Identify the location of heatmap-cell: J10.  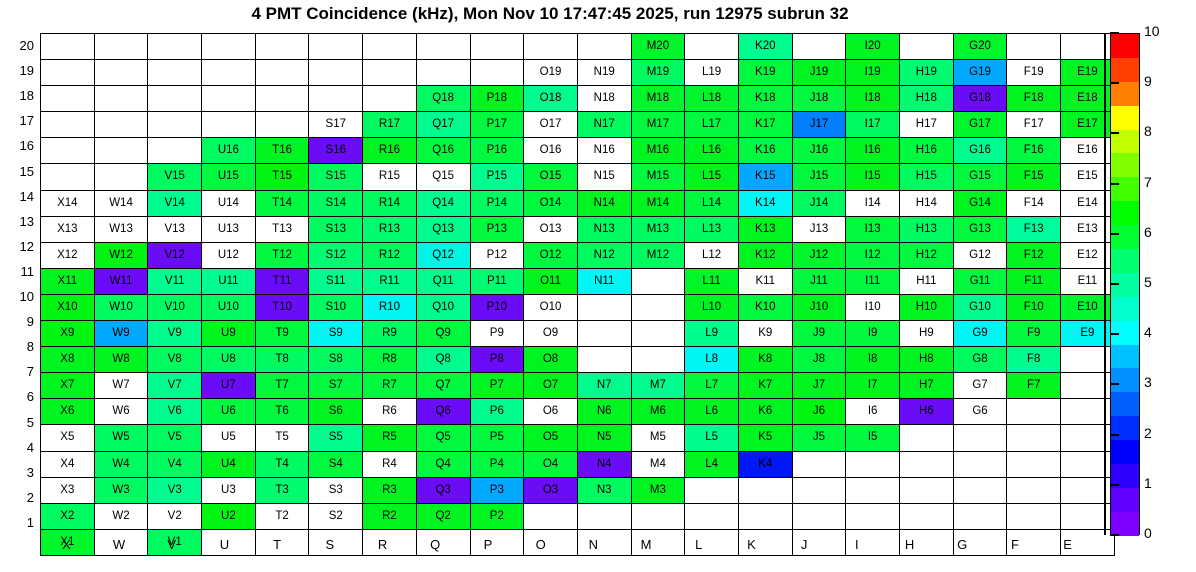
(819, 307).